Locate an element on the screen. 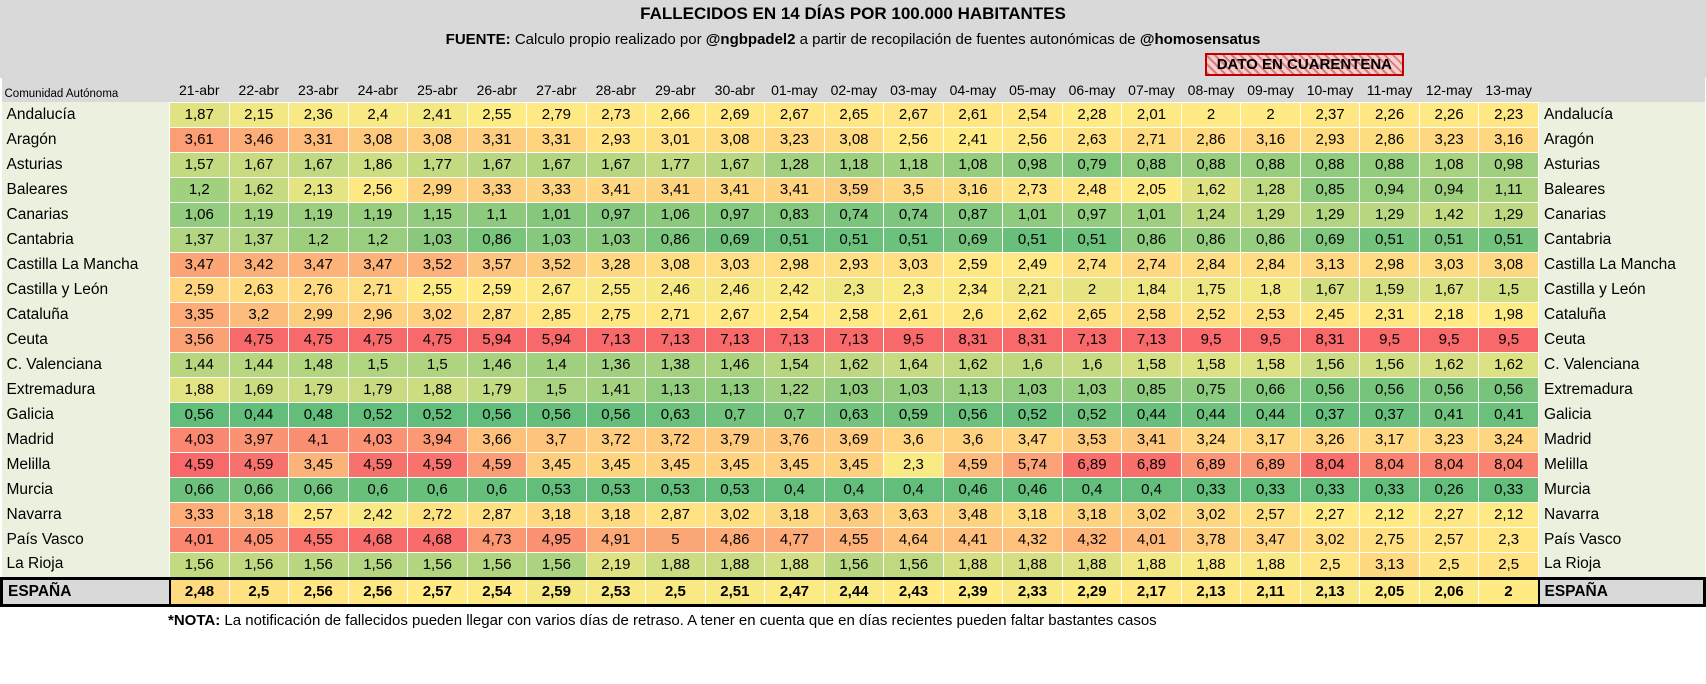  data-cell: 0,46 is located at coordinates (973, 489).